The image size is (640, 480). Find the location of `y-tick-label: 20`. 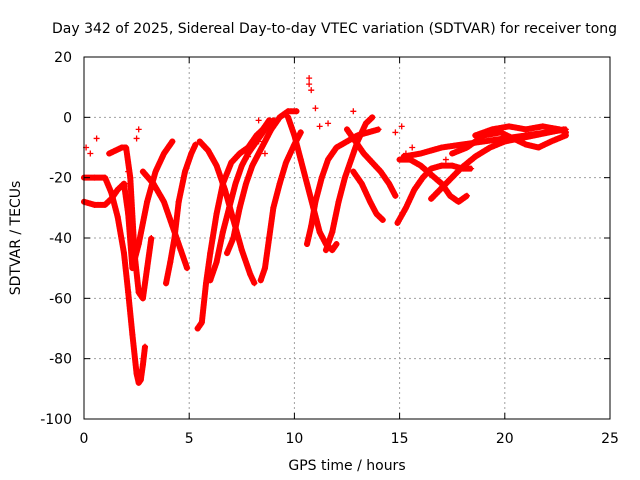

y-tick-label: 20 is located at coordinates (63, 58).